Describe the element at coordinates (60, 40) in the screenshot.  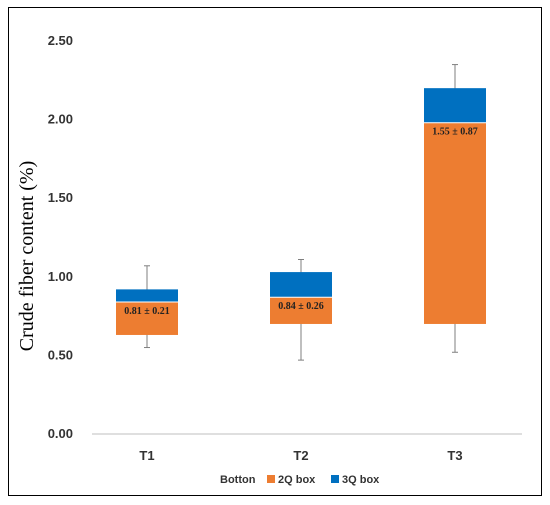
I see `y-tick-label: 2.50` at that location.